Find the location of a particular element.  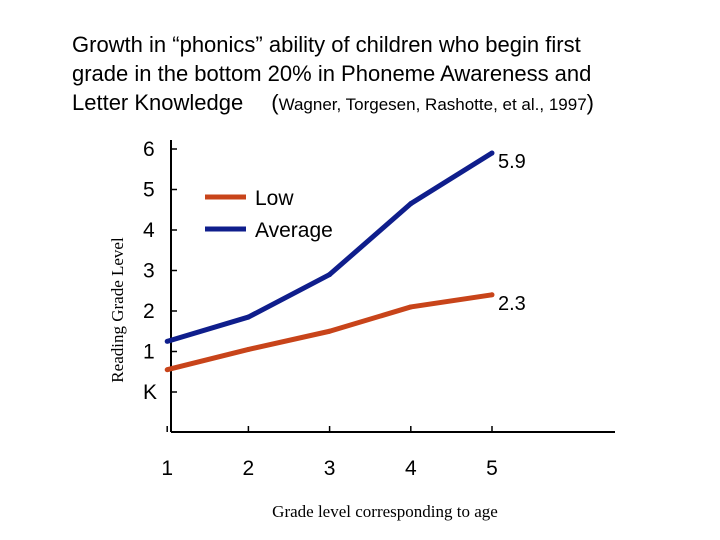

end-value-label-average: 5.9 is located at coordinates (512, 162).